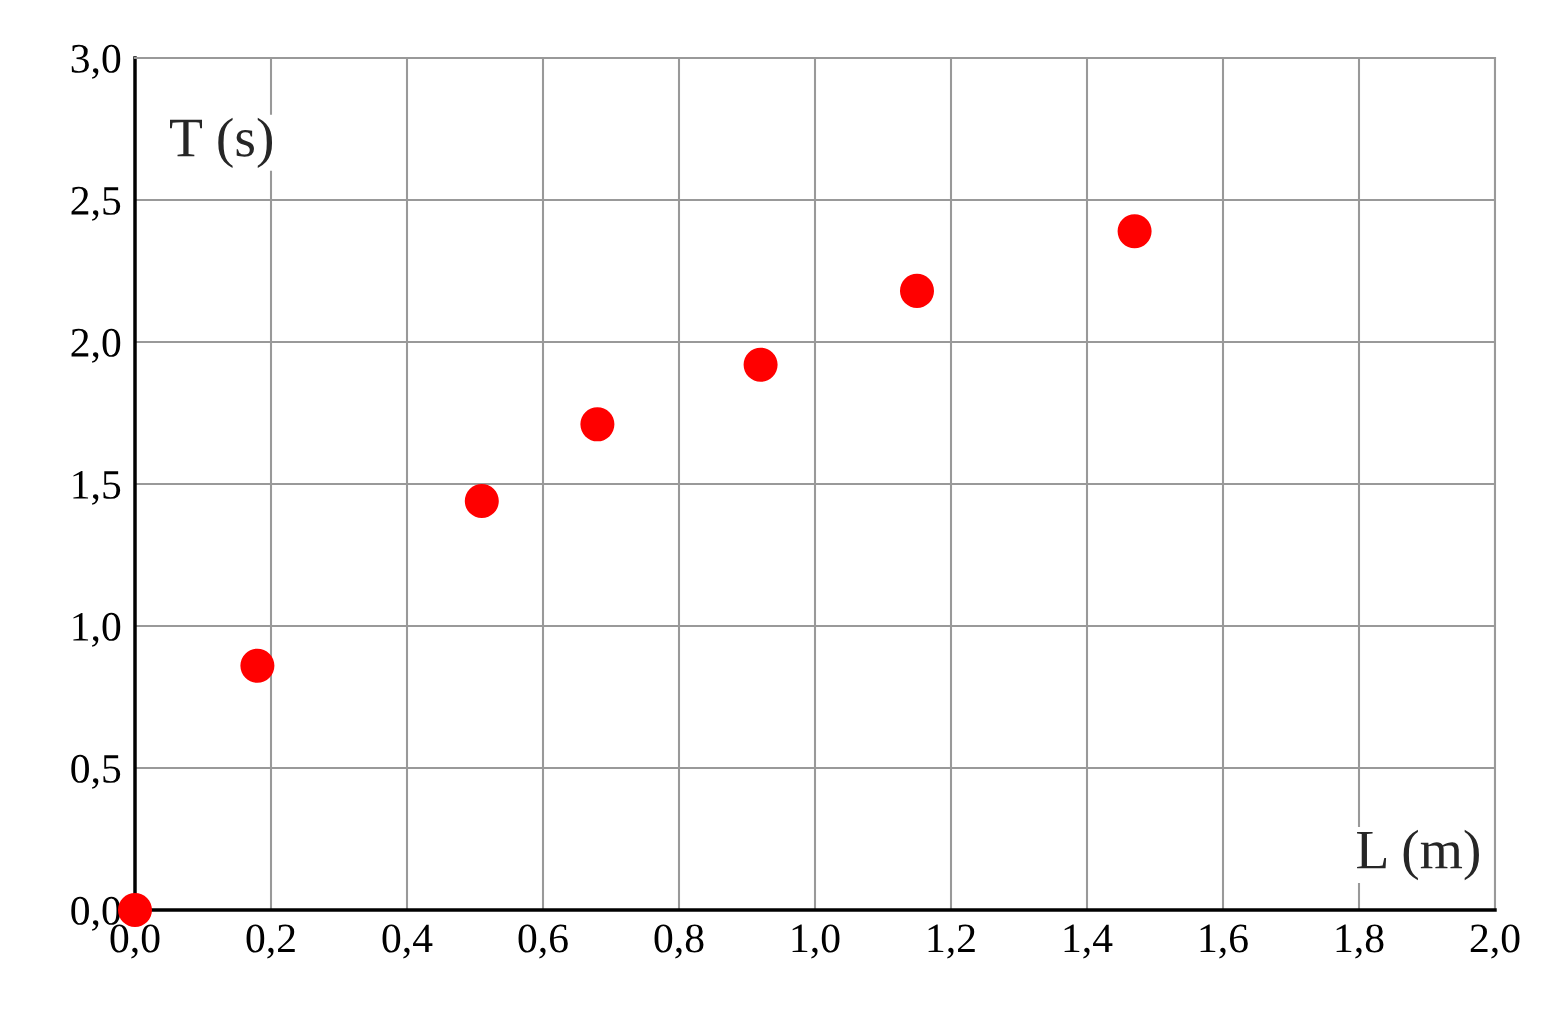 This screenshot has width=1567, height=1022. What do you see at coordinates (1088, 941) in the screenshot?
I see `x-tick-label: 1,4` at bounding box center [1088, 941].